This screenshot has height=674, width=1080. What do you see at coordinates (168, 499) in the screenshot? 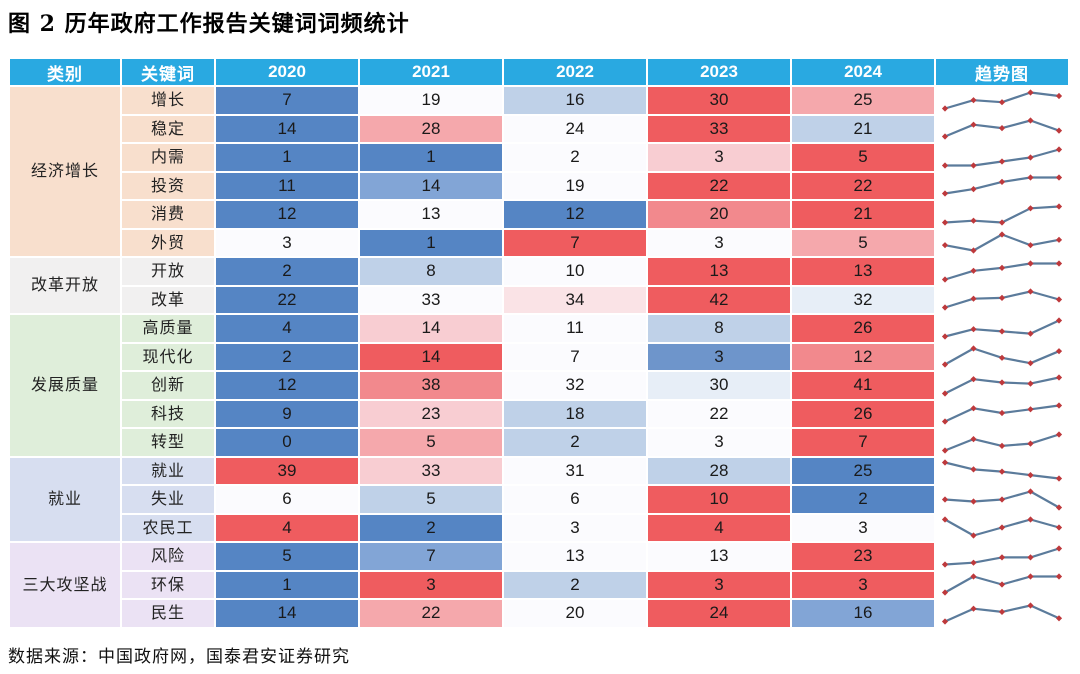
I see `keyword-cell: 失业` at bounding box center [168, 499].